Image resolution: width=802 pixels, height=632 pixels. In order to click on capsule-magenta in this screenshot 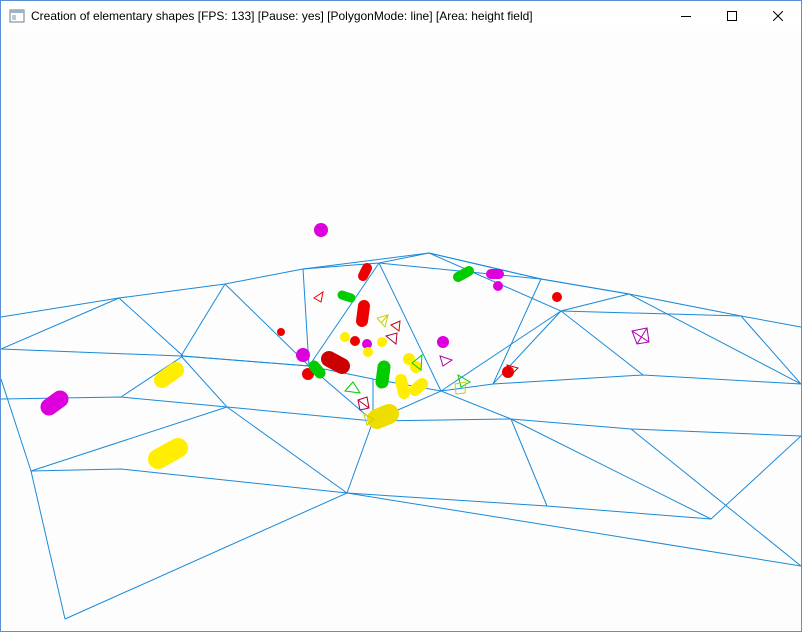, I will do `click(54, 403)`.